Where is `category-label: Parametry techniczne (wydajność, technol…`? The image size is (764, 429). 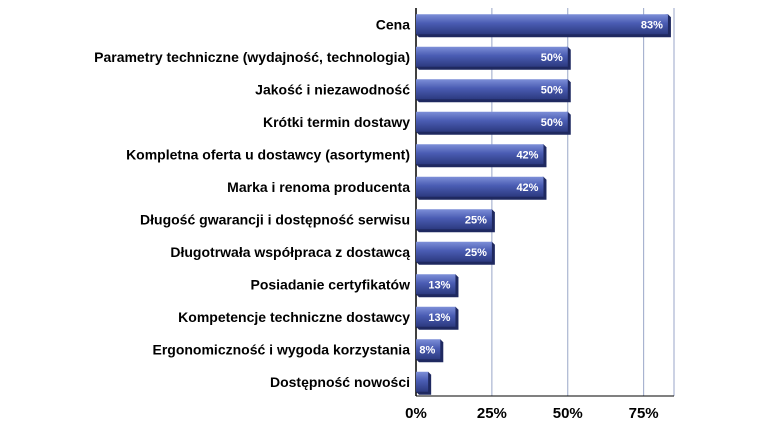 category-label: Parametry techniczne (wydajność, technol… is located at coordinates (252, 57).